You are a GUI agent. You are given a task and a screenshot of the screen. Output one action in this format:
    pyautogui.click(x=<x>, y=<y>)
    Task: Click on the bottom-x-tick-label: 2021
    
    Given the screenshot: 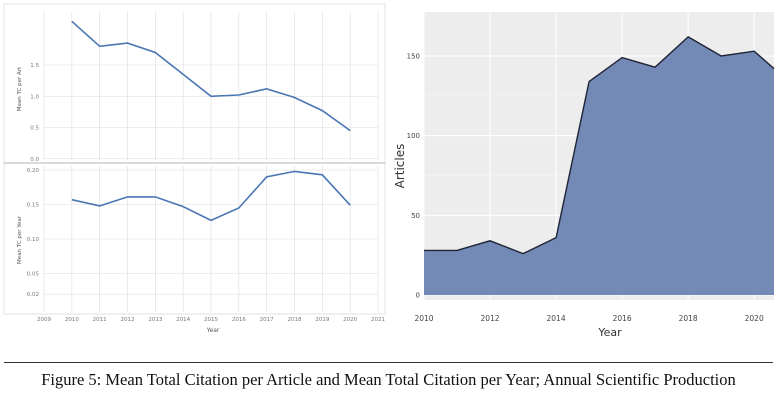 What is the action you would take?
    pyautogui.click(x=378, y=320)
    